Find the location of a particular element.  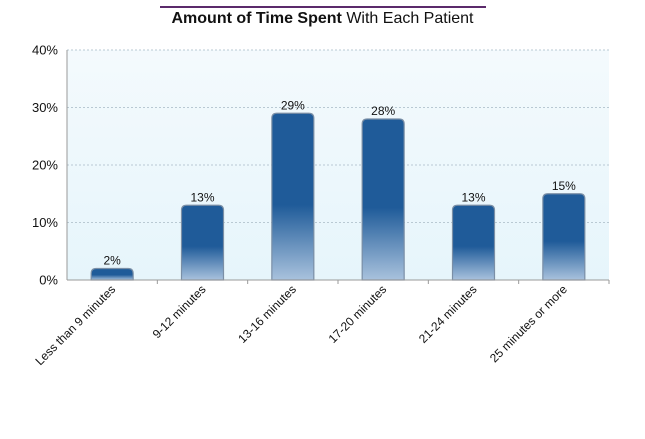

x-tick-label: 9-12 minutes is located at coordinates (179, 311).